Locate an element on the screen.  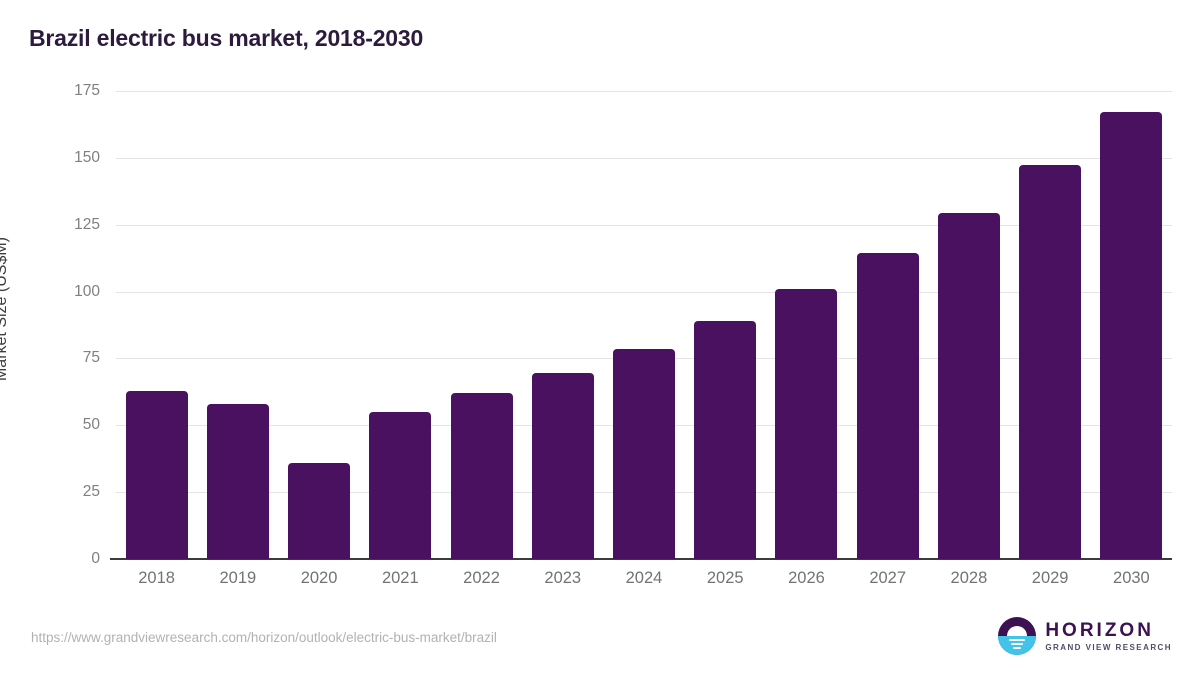
bar-group: 2021 is located at coordinates (400, 293).